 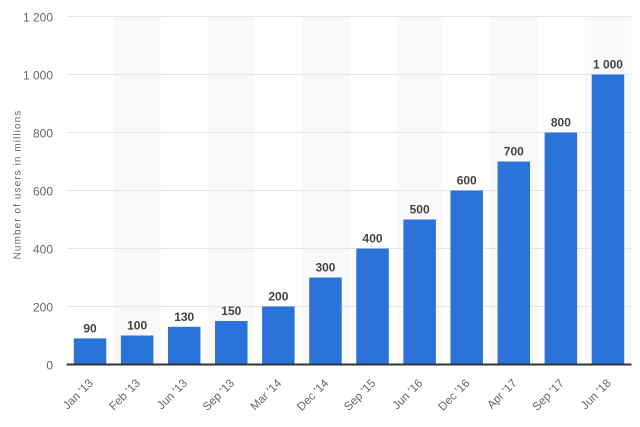 What do you see at coordinates (90, 328) in the screenshot?
I see `svg-text: 90` at bounding box center [90, 328].